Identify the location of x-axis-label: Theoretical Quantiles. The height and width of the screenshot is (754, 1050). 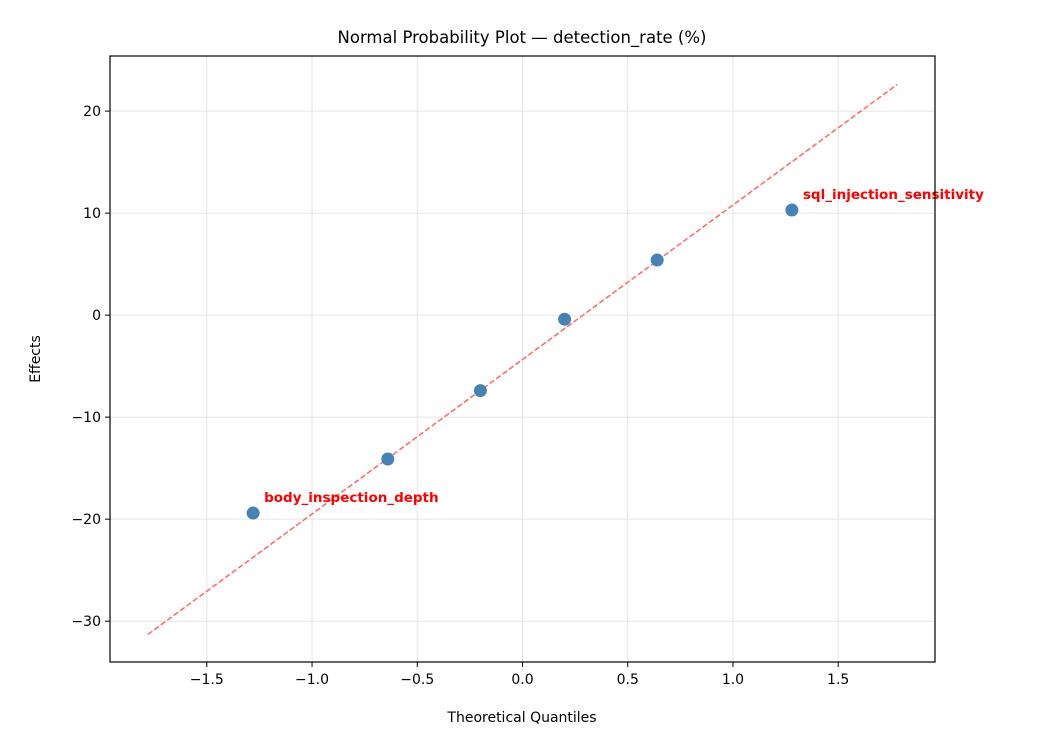
(521, 718).